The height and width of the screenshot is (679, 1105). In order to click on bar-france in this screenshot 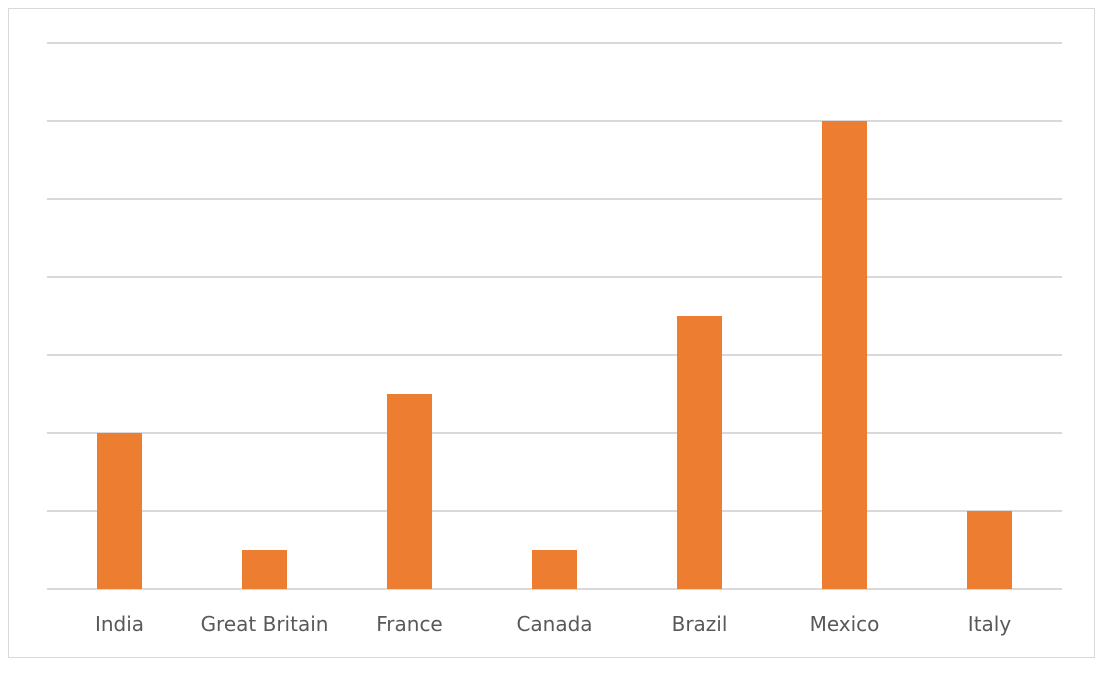, I will do `click(409, 491)`.